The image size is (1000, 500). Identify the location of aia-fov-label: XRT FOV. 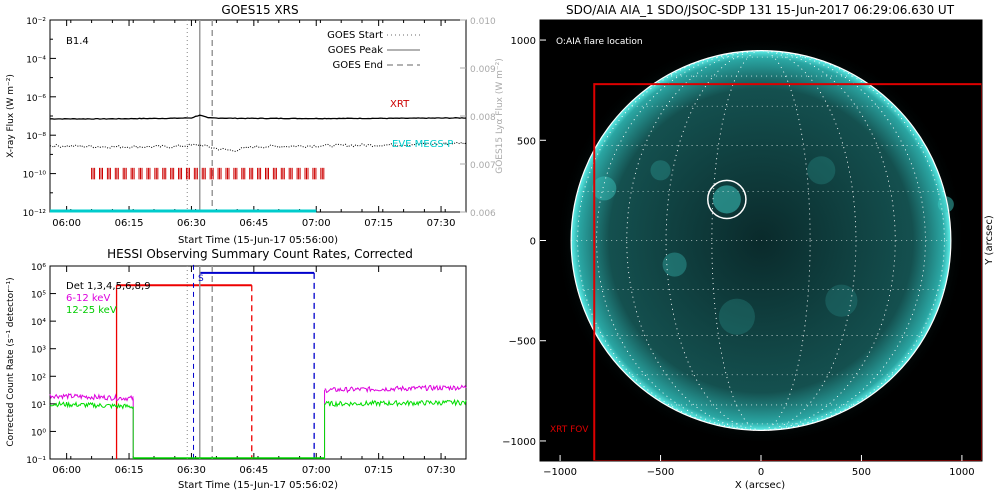
(569, 430).